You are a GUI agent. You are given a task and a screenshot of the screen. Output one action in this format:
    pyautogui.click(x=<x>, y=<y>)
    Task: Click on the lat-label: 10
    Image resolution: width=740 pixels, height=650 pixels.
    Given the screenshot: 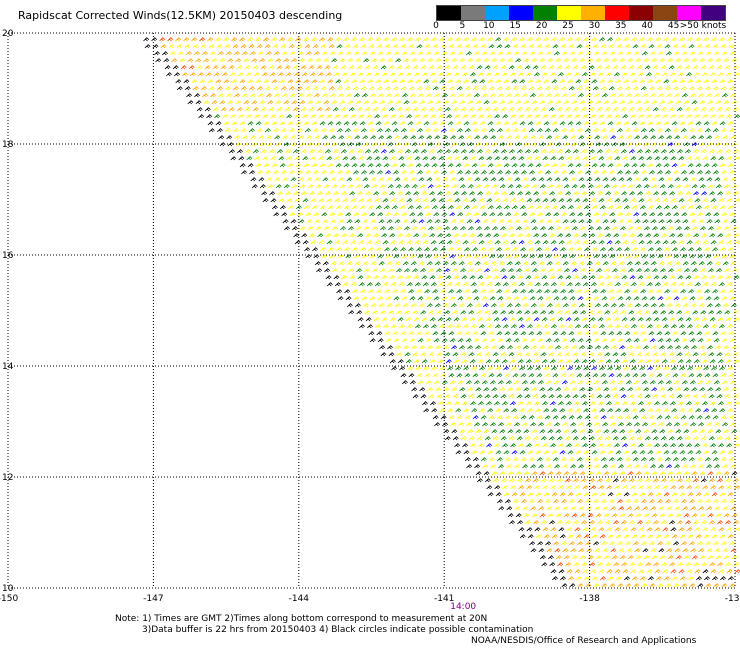 What is the action you would take?
    pyautogui.click(x=8, y=589)
    